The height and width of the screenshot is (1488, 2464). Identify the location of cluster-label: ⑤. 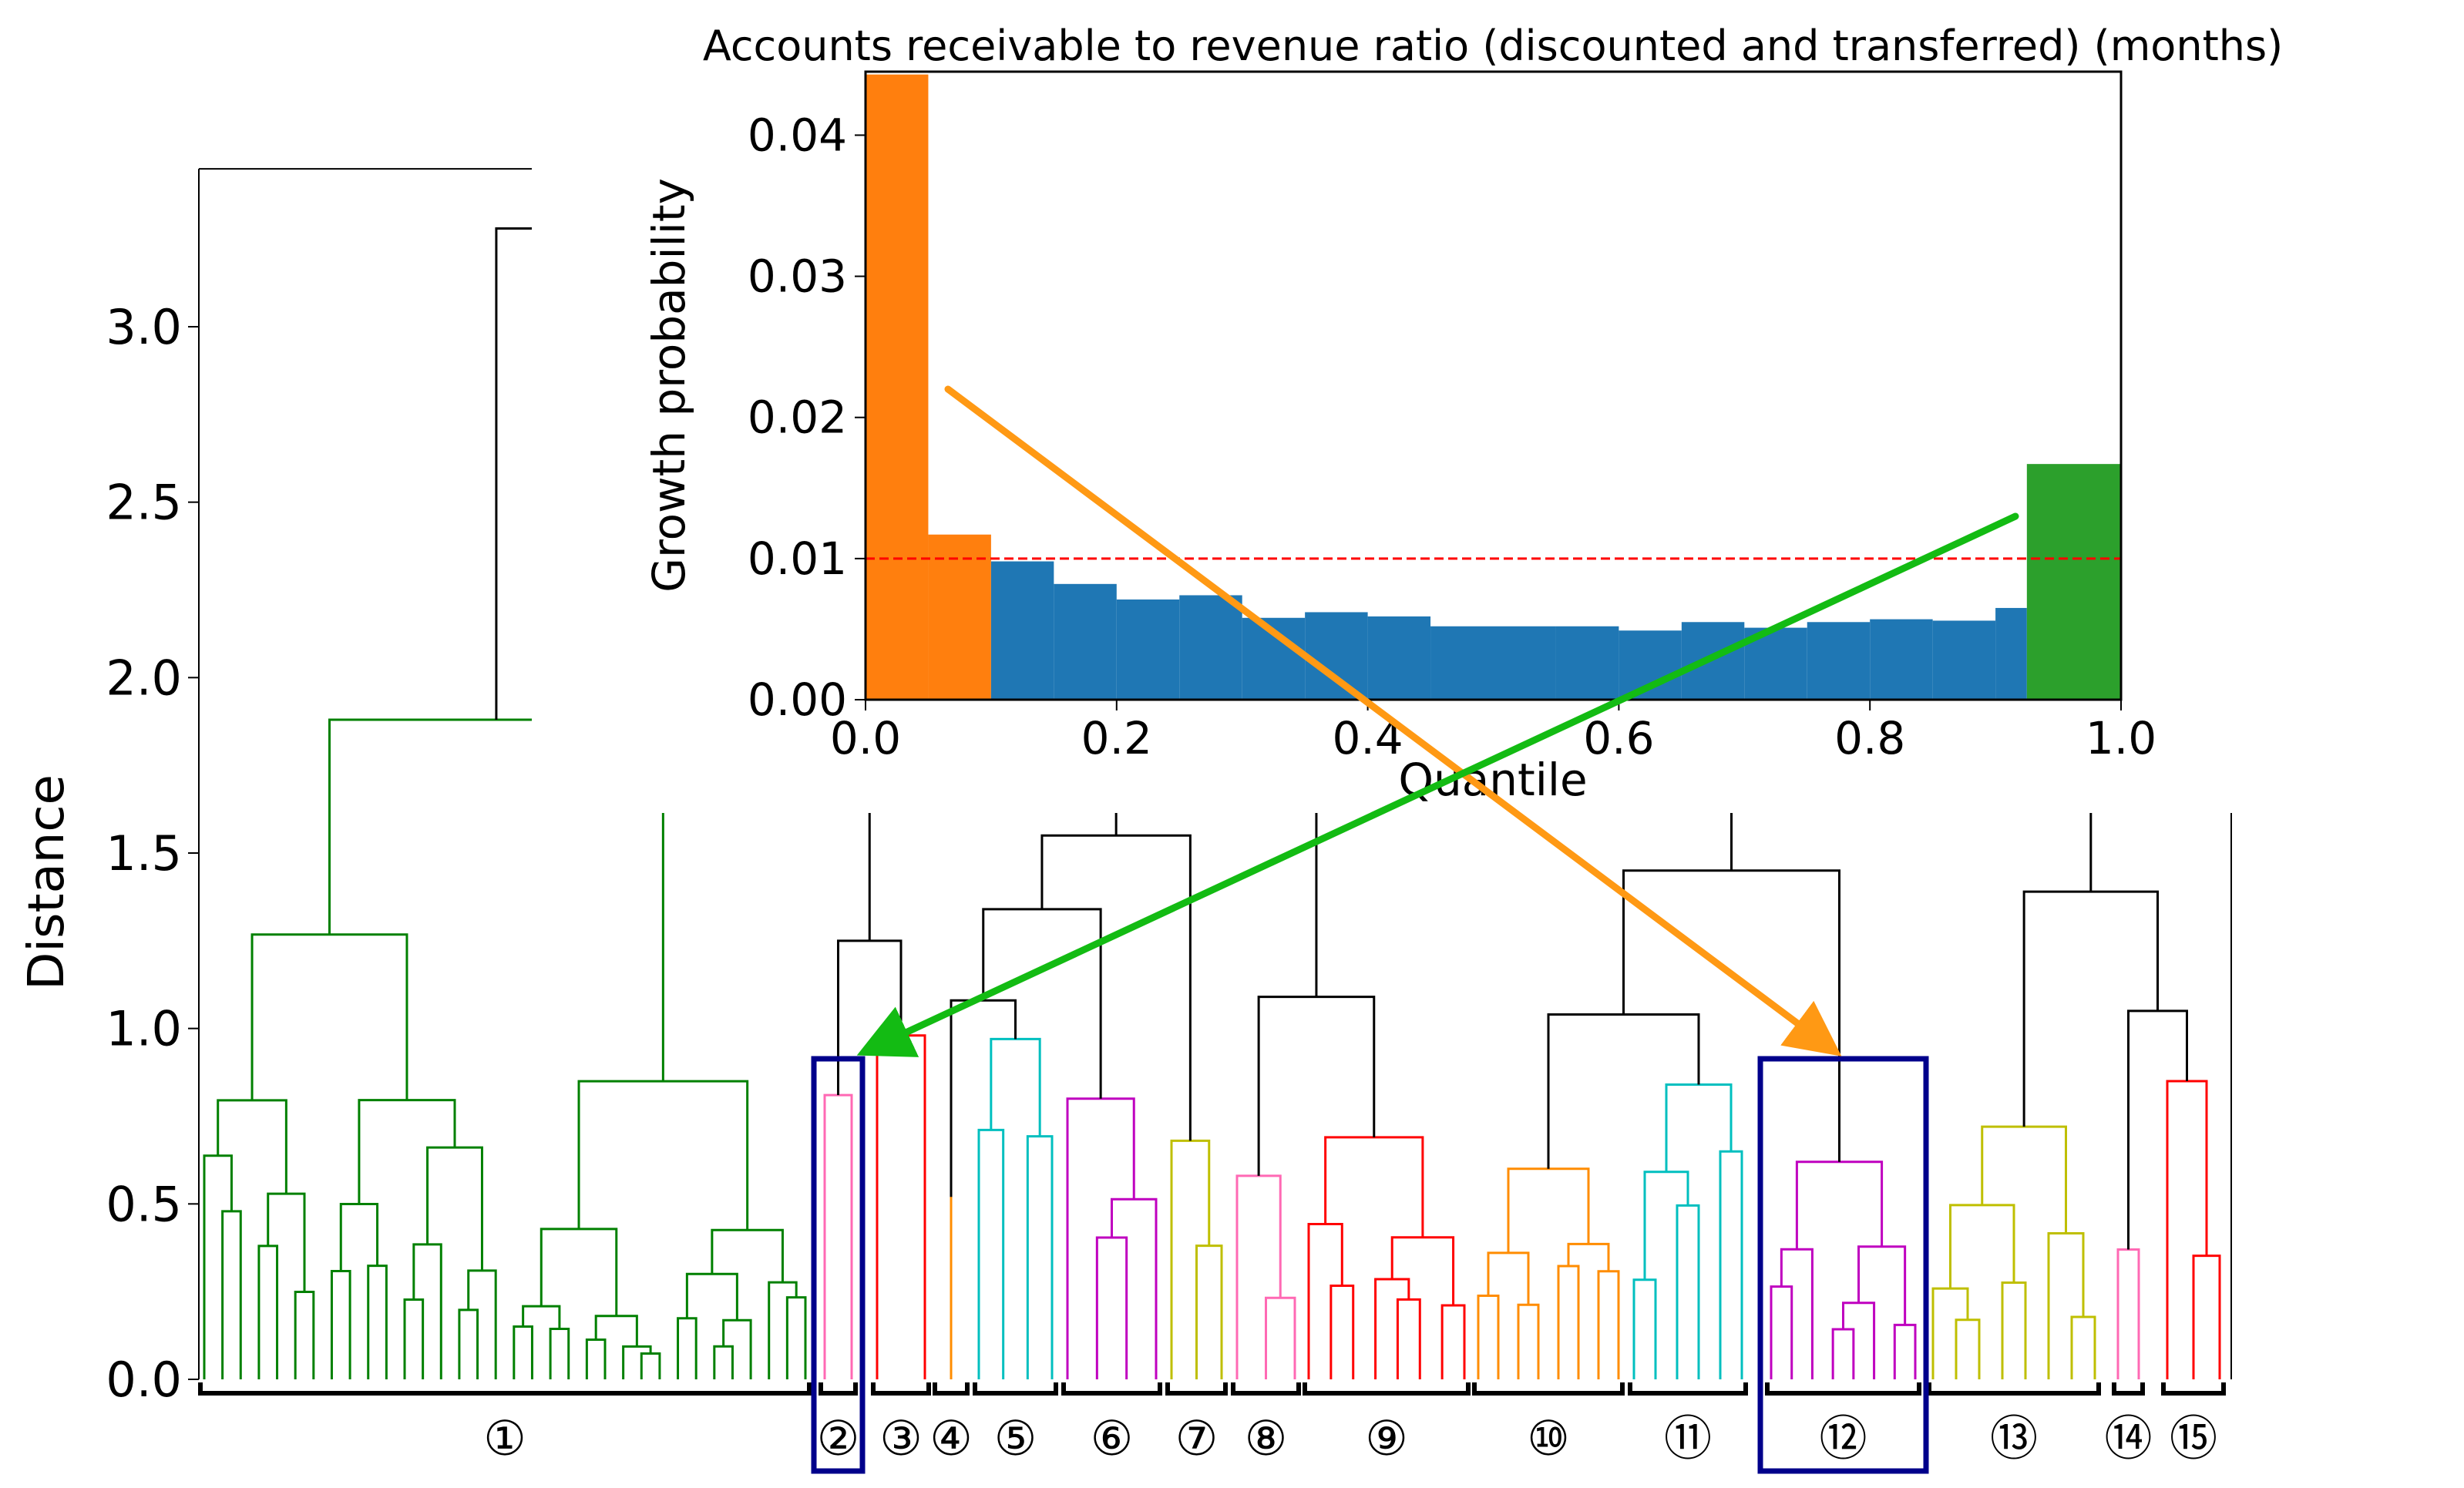
(1015, 1438).